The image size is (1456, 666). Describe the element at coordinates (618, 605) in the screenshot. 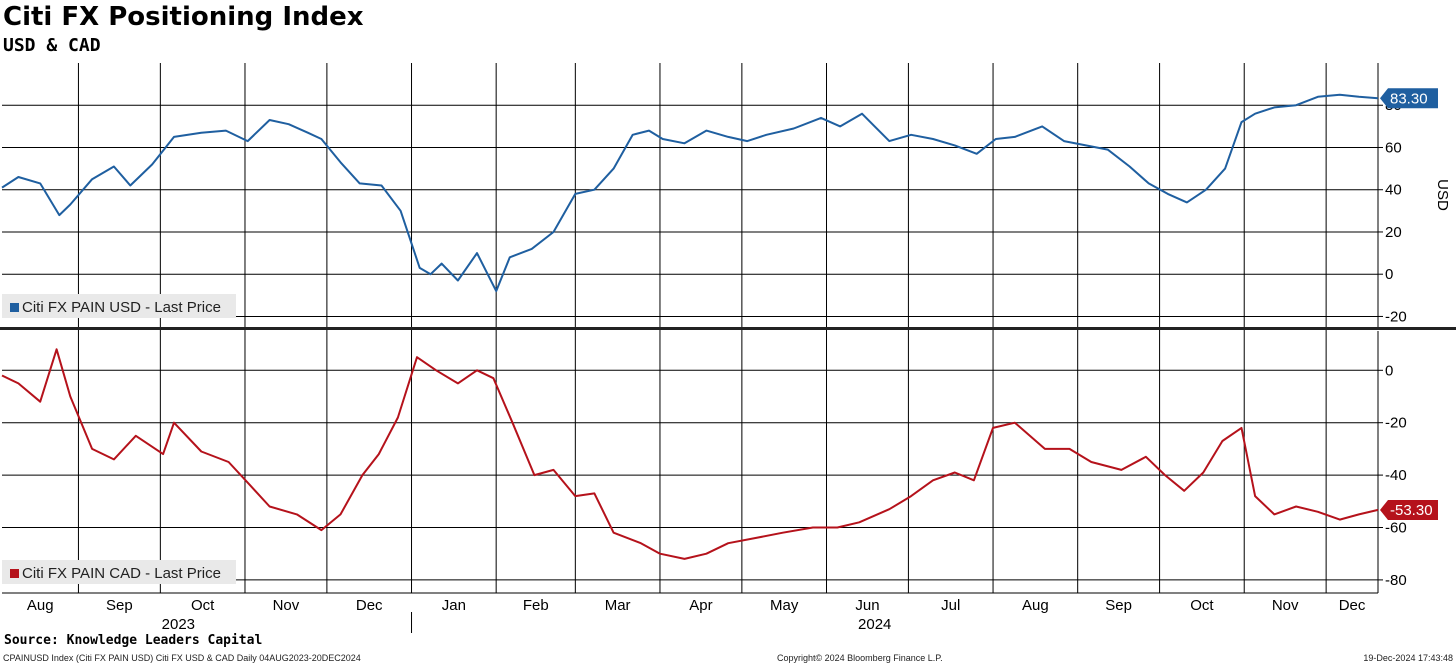

I see `x-month-label: Mar` at that location.